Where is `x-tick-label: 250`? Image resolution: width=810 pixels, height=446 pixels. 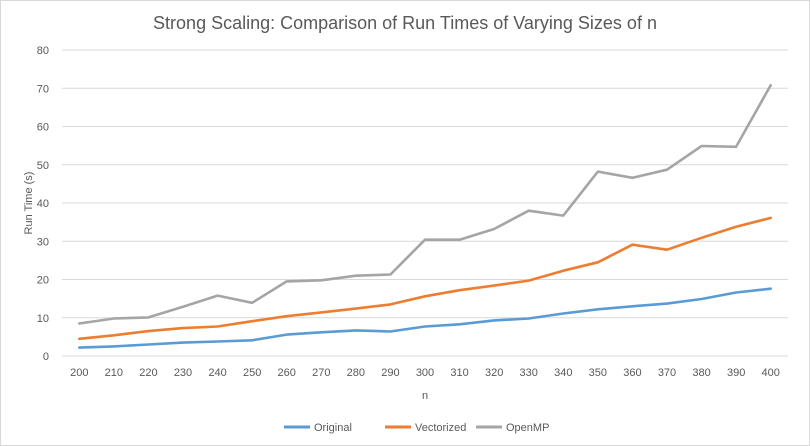
x-tick-label: 250 is located at coordinates (252, 373).